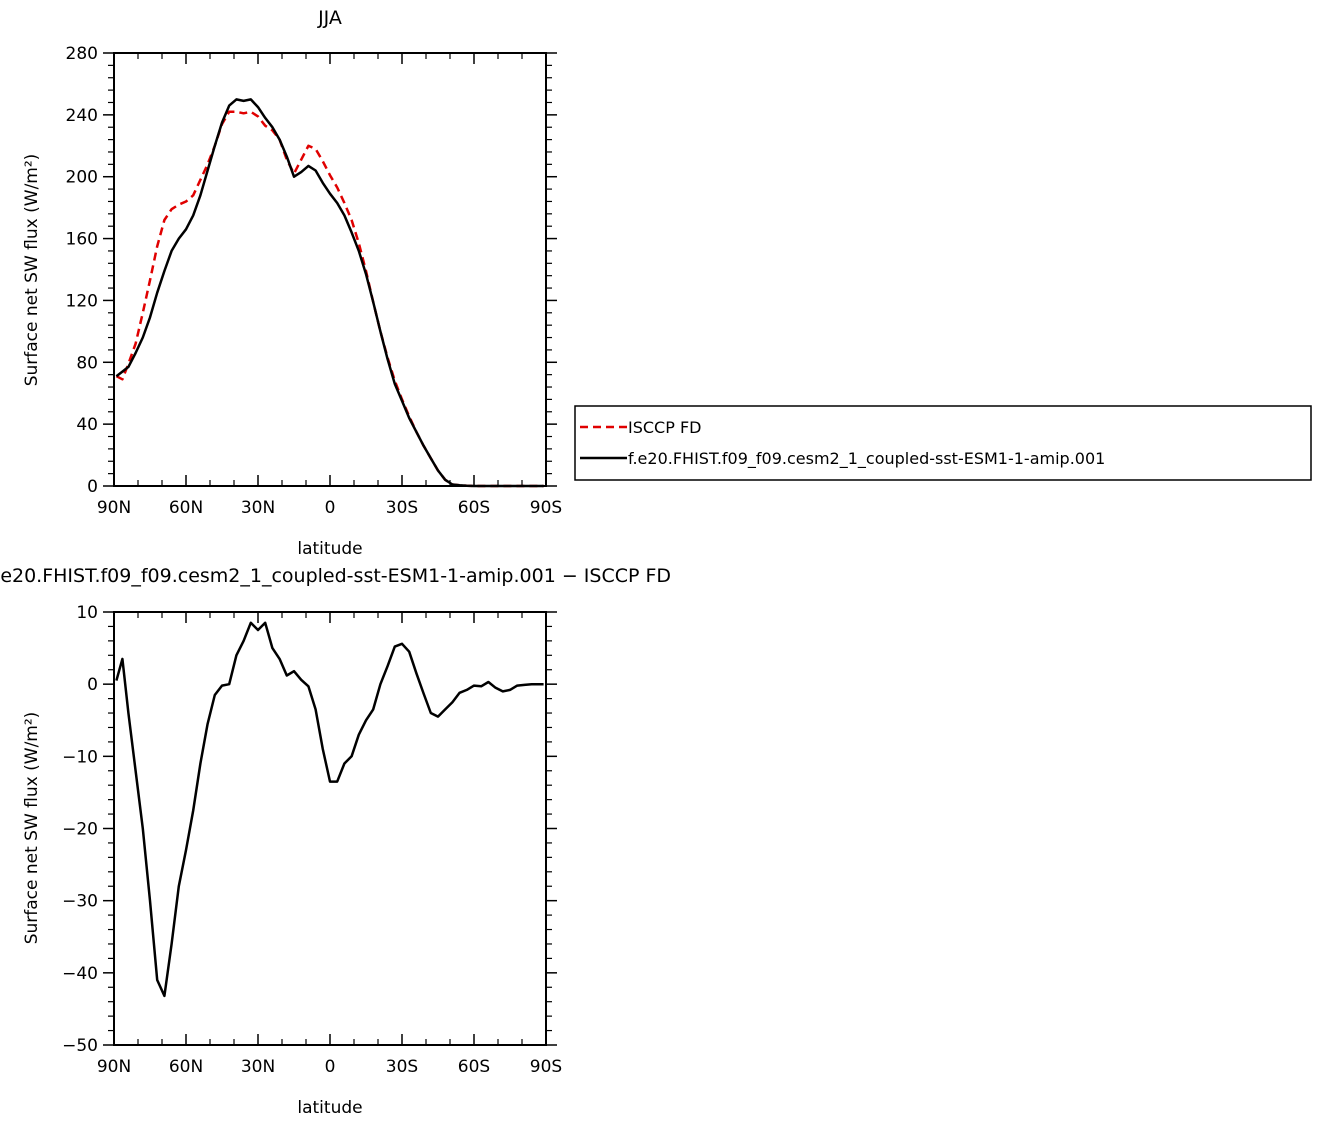 The width and height of the screenshot is (1320, 1121). Describe the element at coordinates (80, 757) in the screenshot. I see `bottom-y-tick-label: −10` at that location.